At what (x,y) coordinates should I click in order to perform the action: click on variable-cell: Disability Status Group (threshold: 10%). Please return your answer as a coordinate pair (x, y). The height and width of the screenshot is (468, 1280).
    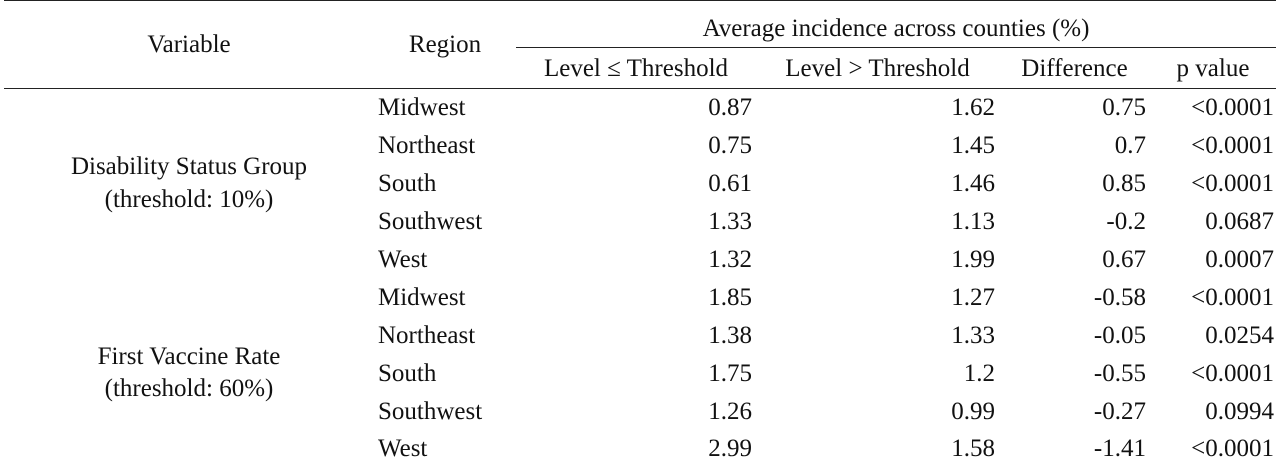
    Looking at the image, I should click on (189, 184).